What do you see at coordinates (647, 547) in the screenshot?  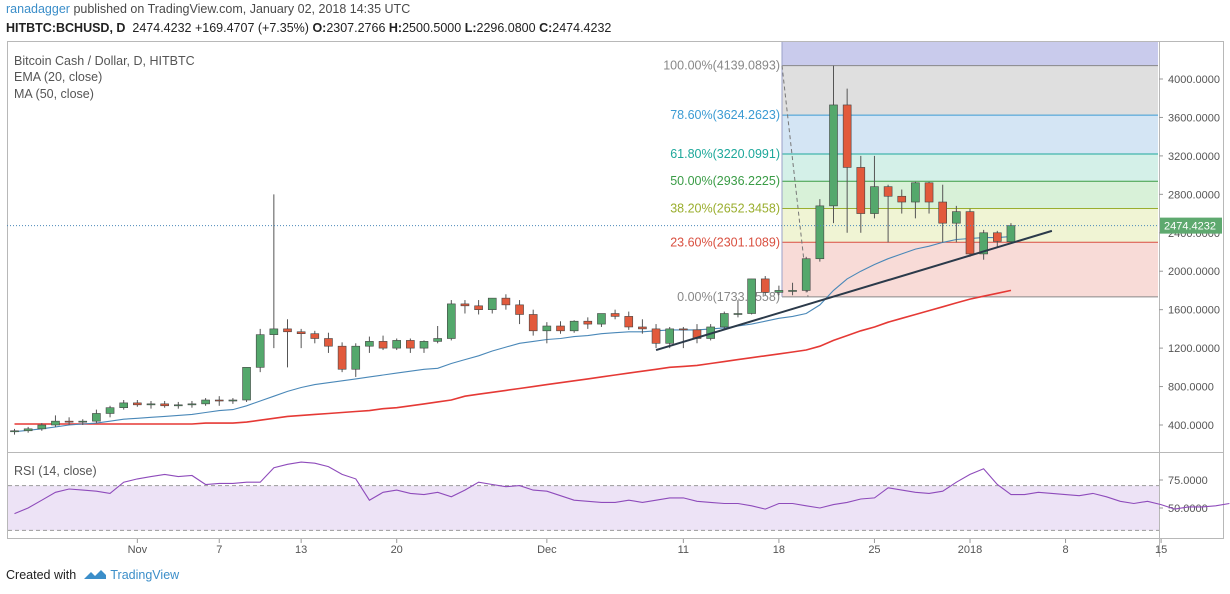 I see `time-axis: Nov 7 13 20 Dec 11 18 25 2018 8 15` at bounding box center [647, 547].